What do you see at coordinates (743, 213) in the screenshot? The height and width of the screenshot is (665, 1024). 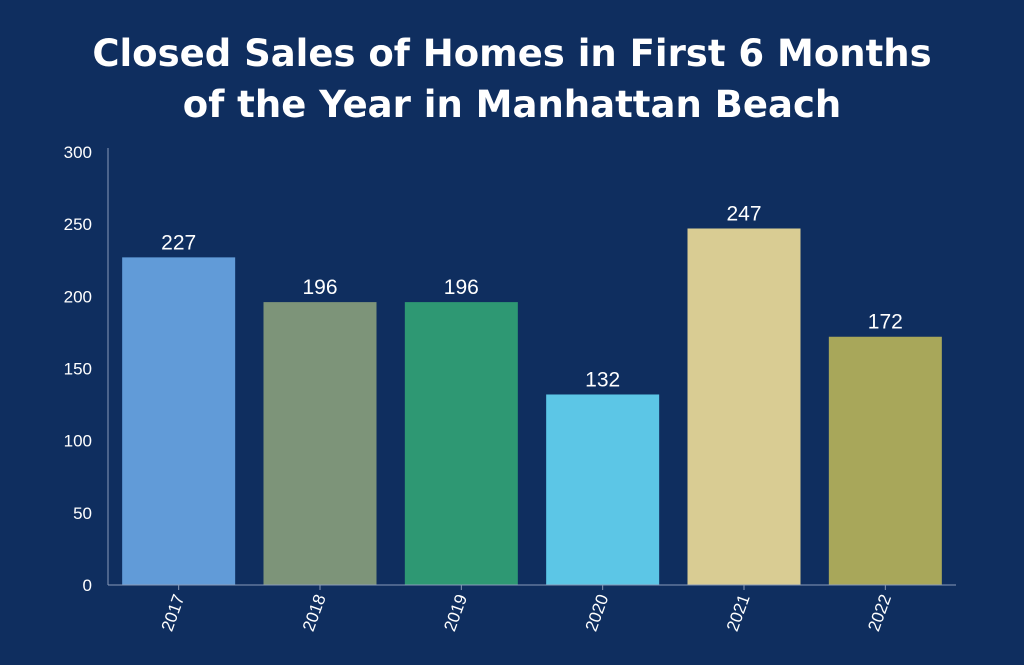 I see `data-label-2021: 247` at bounding box center [743, 213].